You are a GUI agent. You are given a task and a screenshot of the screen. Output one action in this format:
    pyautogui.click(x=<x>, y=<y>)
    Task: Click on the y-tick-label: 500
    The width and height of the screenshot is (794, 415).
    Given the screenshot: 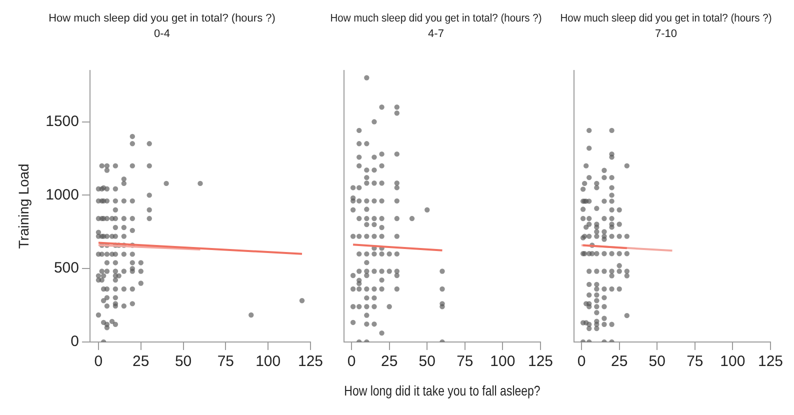 What is the action you would take?
    pyautogui.click(x=66, y=268)
    